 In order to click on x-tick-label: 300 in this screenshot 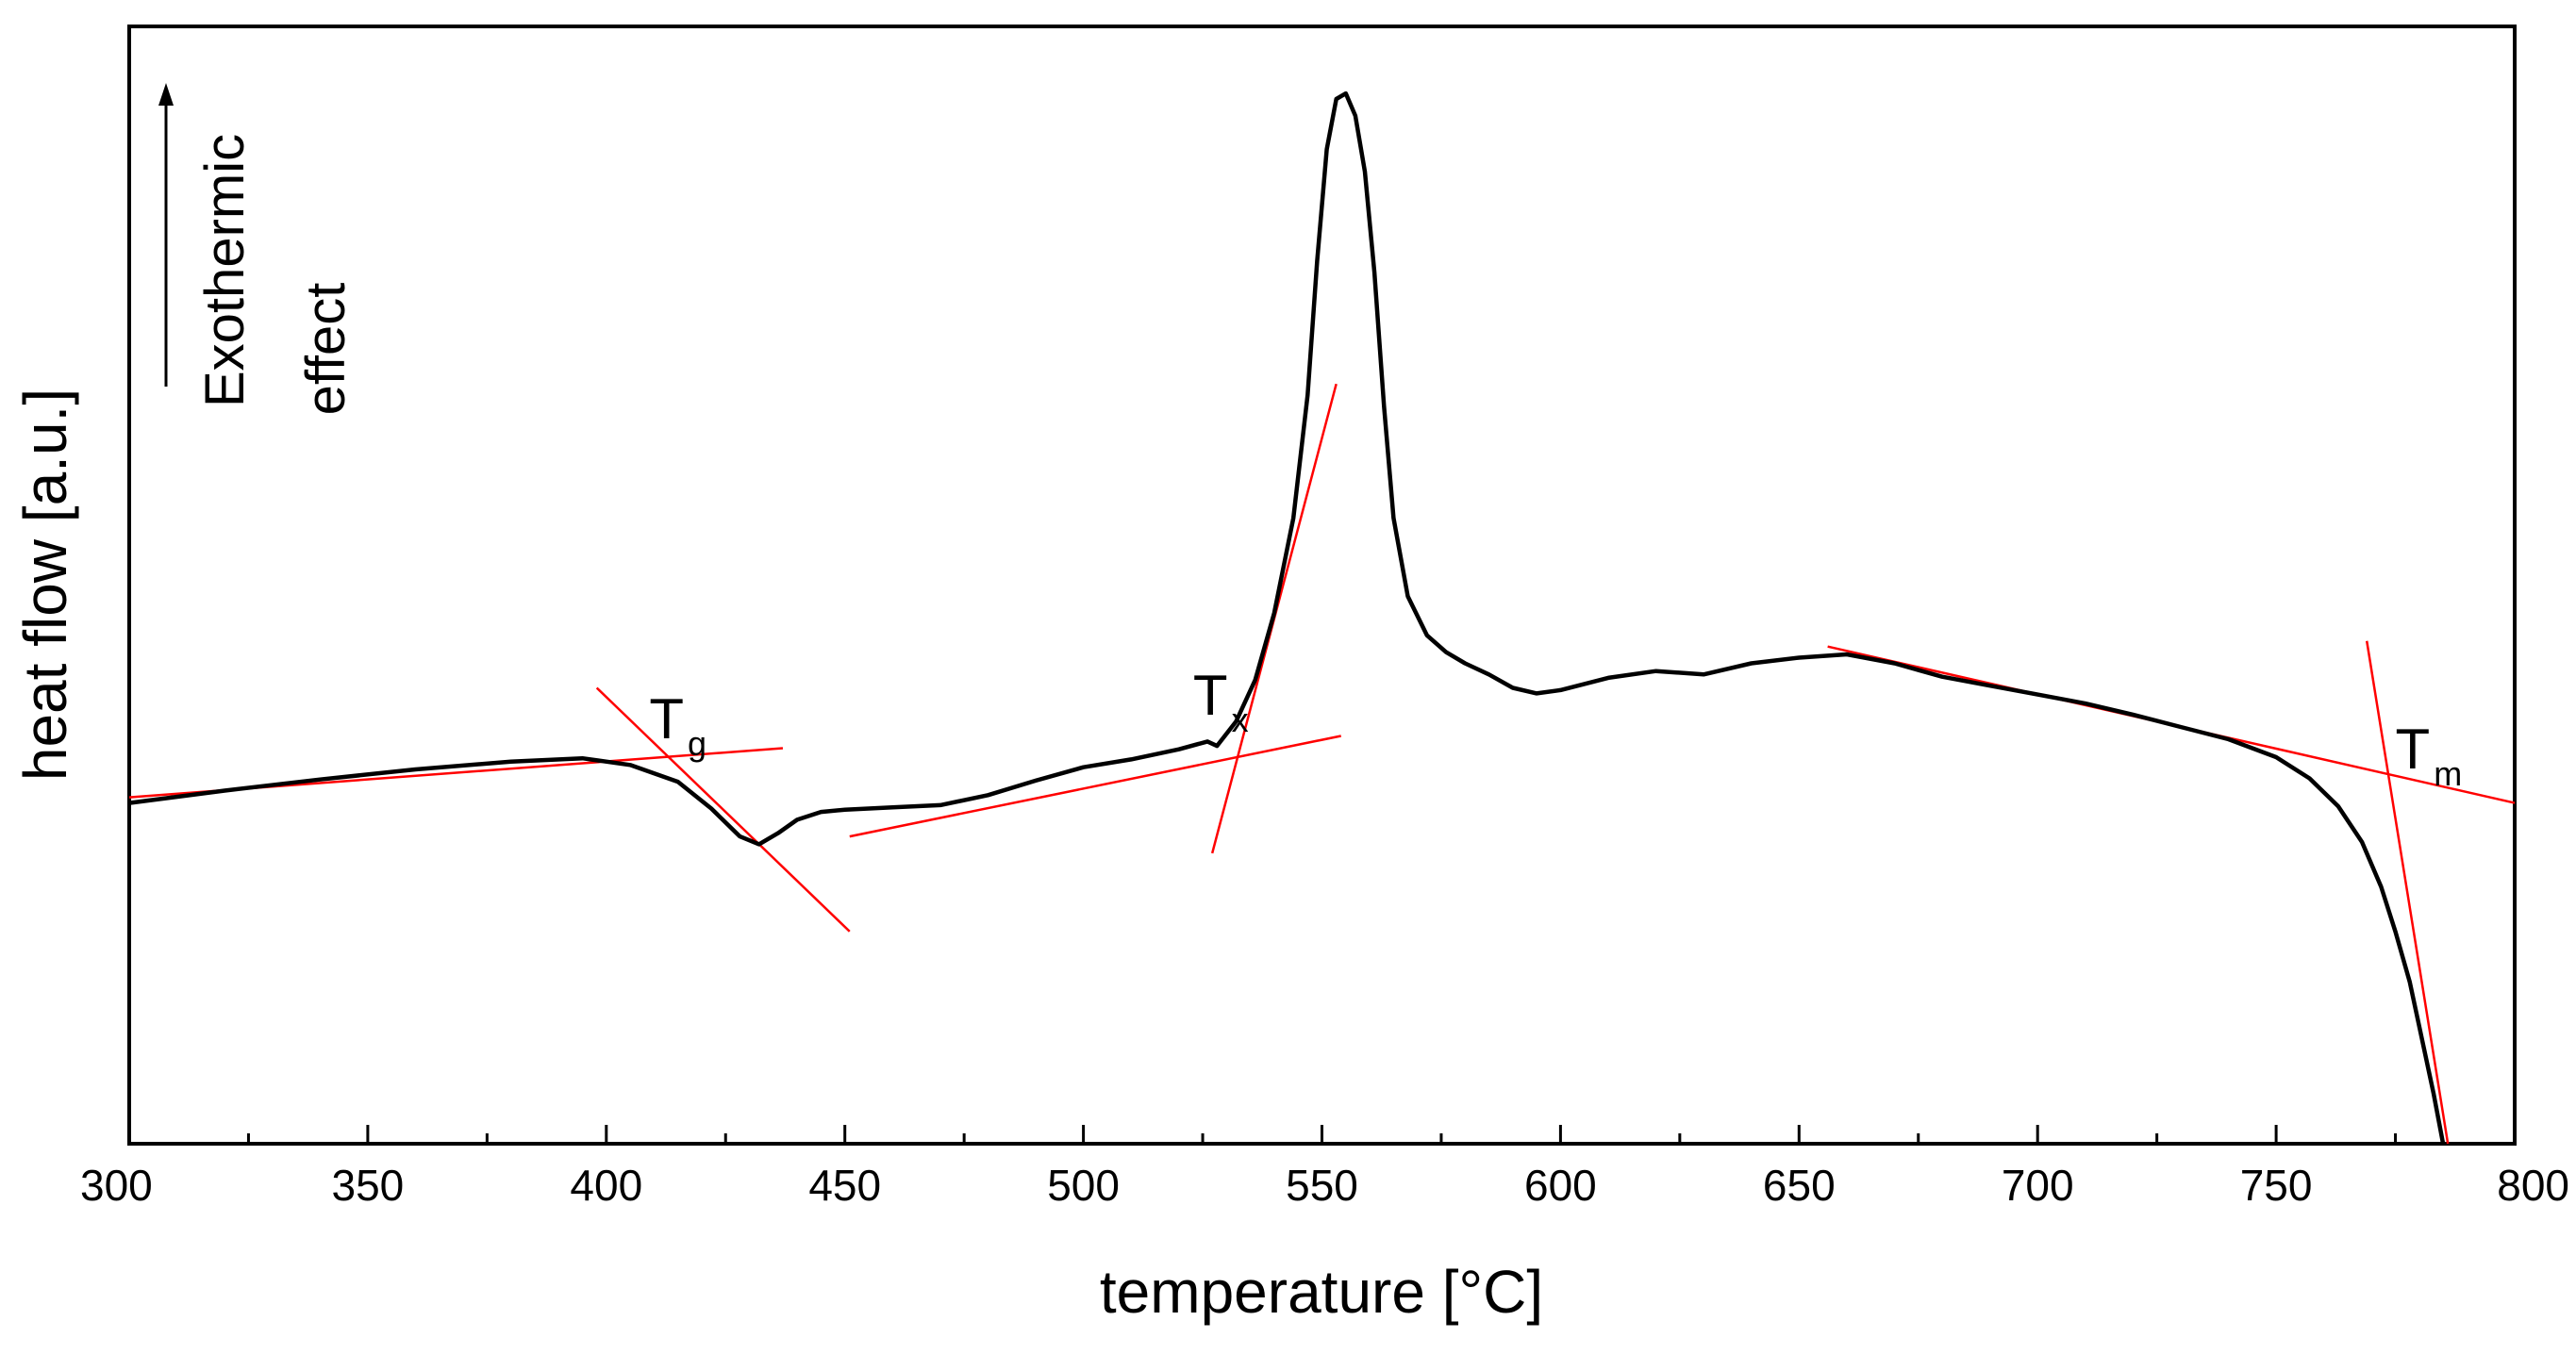, I will do `click(116, 1185)`.